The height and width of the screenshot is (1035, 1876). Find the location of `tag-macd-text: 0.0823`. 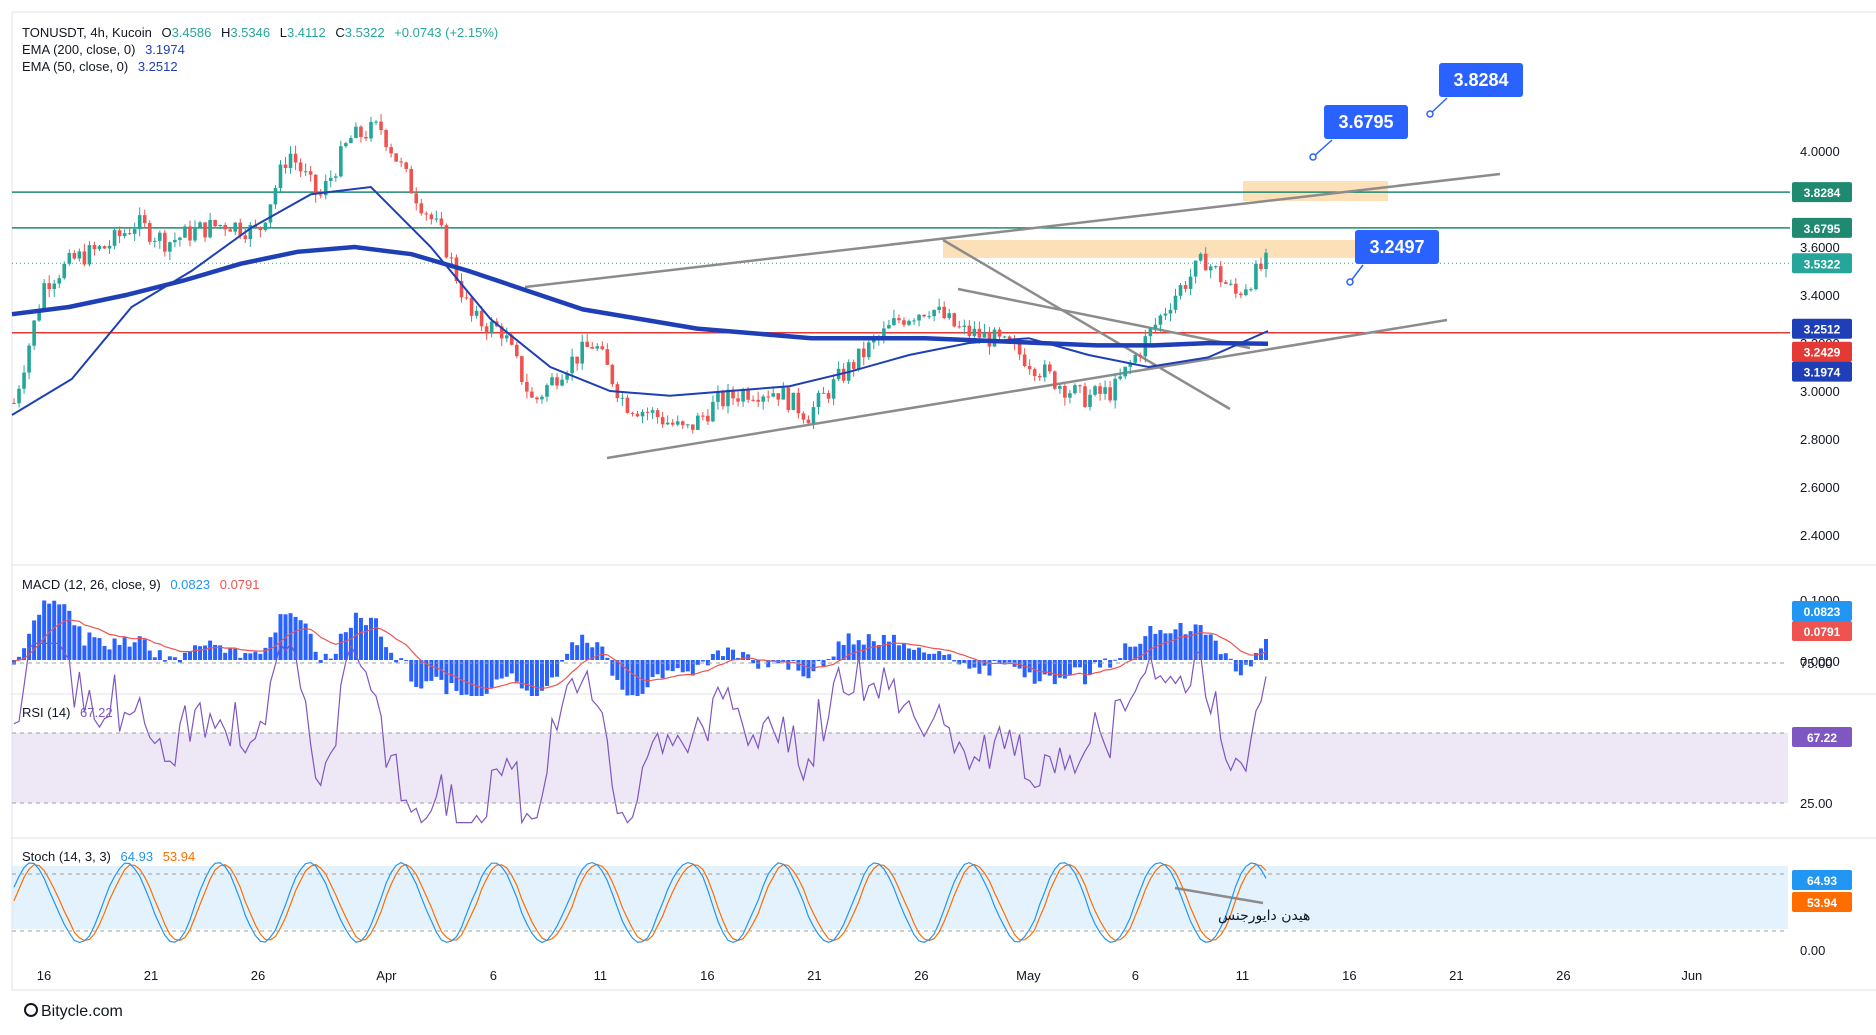

tag-macd-text: 0.0823 is located at coordinates (1822, 612).